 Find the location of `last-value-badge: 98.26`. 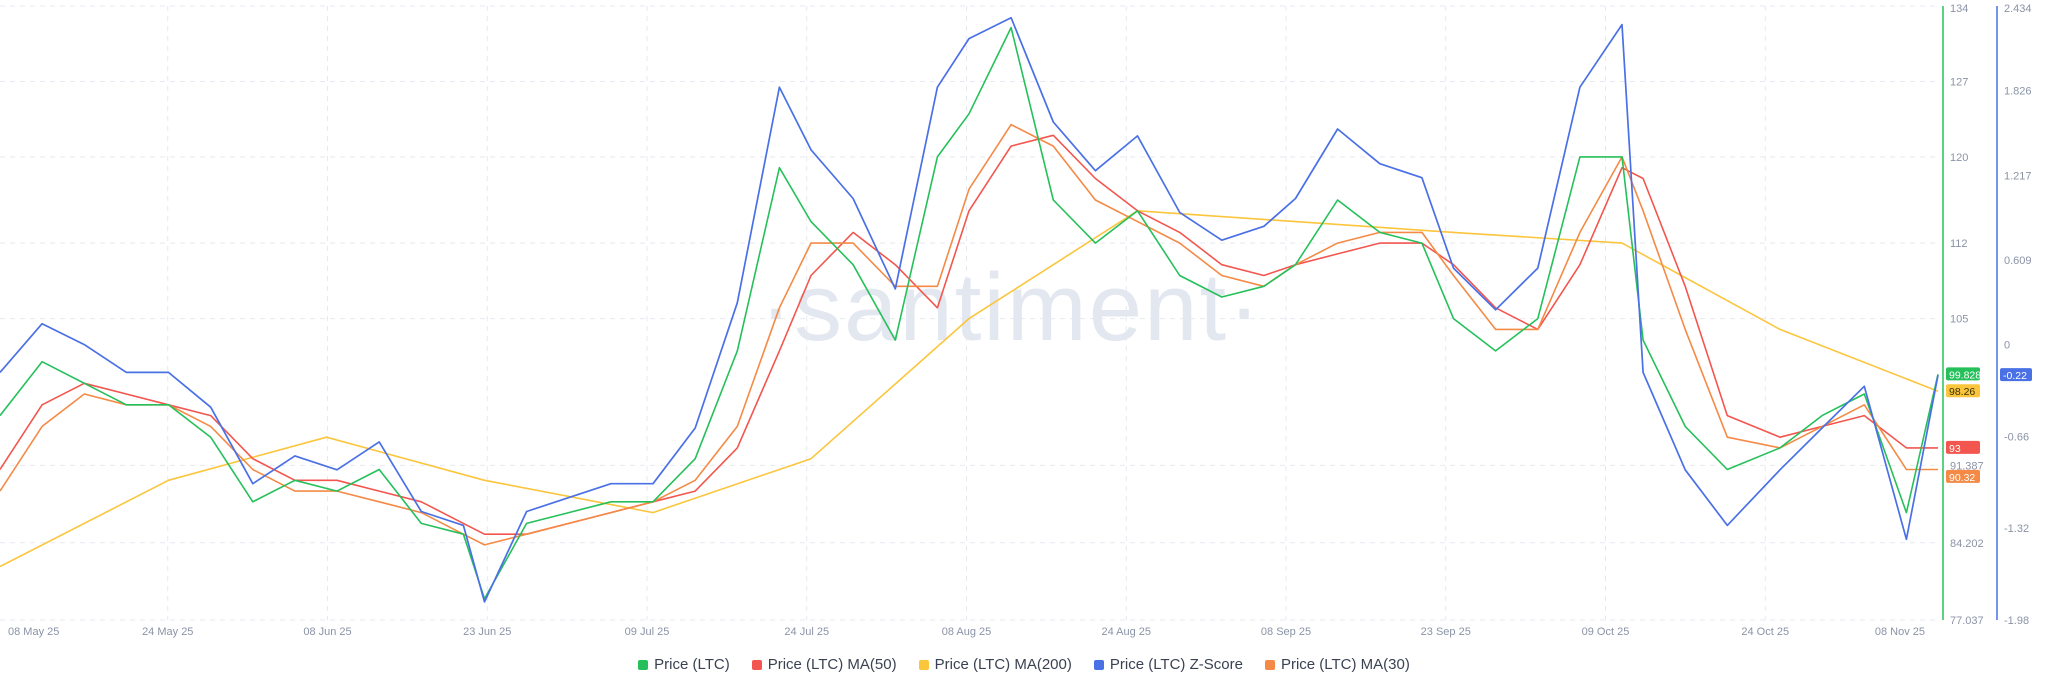

last-value-badge: 98.26 is located at coordinates (1962, 392).